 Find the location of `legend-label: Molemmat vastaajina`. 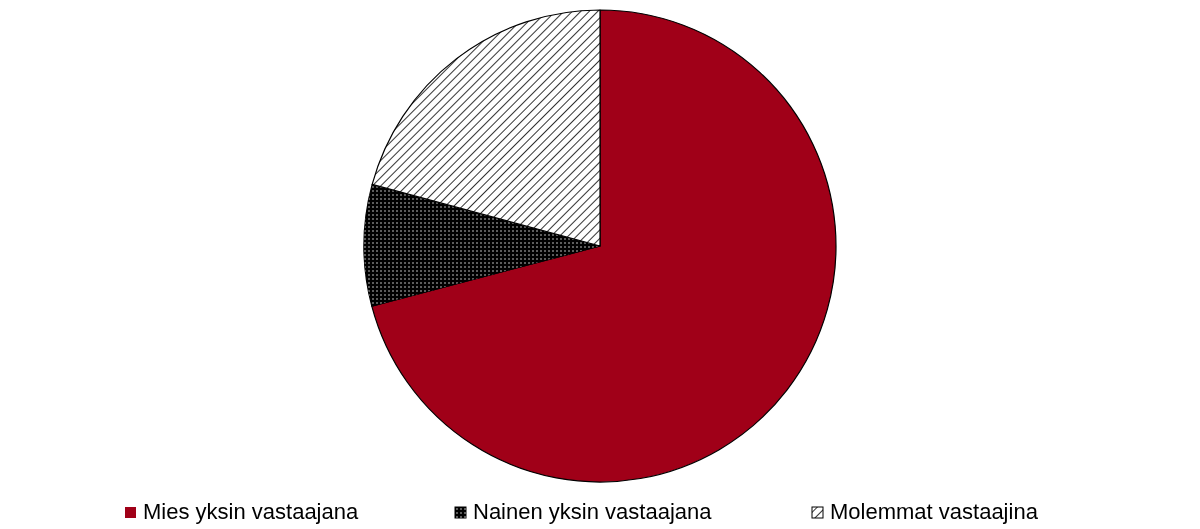

legend-label: Molemmat vastaajina is located at coordinates (934, 511).